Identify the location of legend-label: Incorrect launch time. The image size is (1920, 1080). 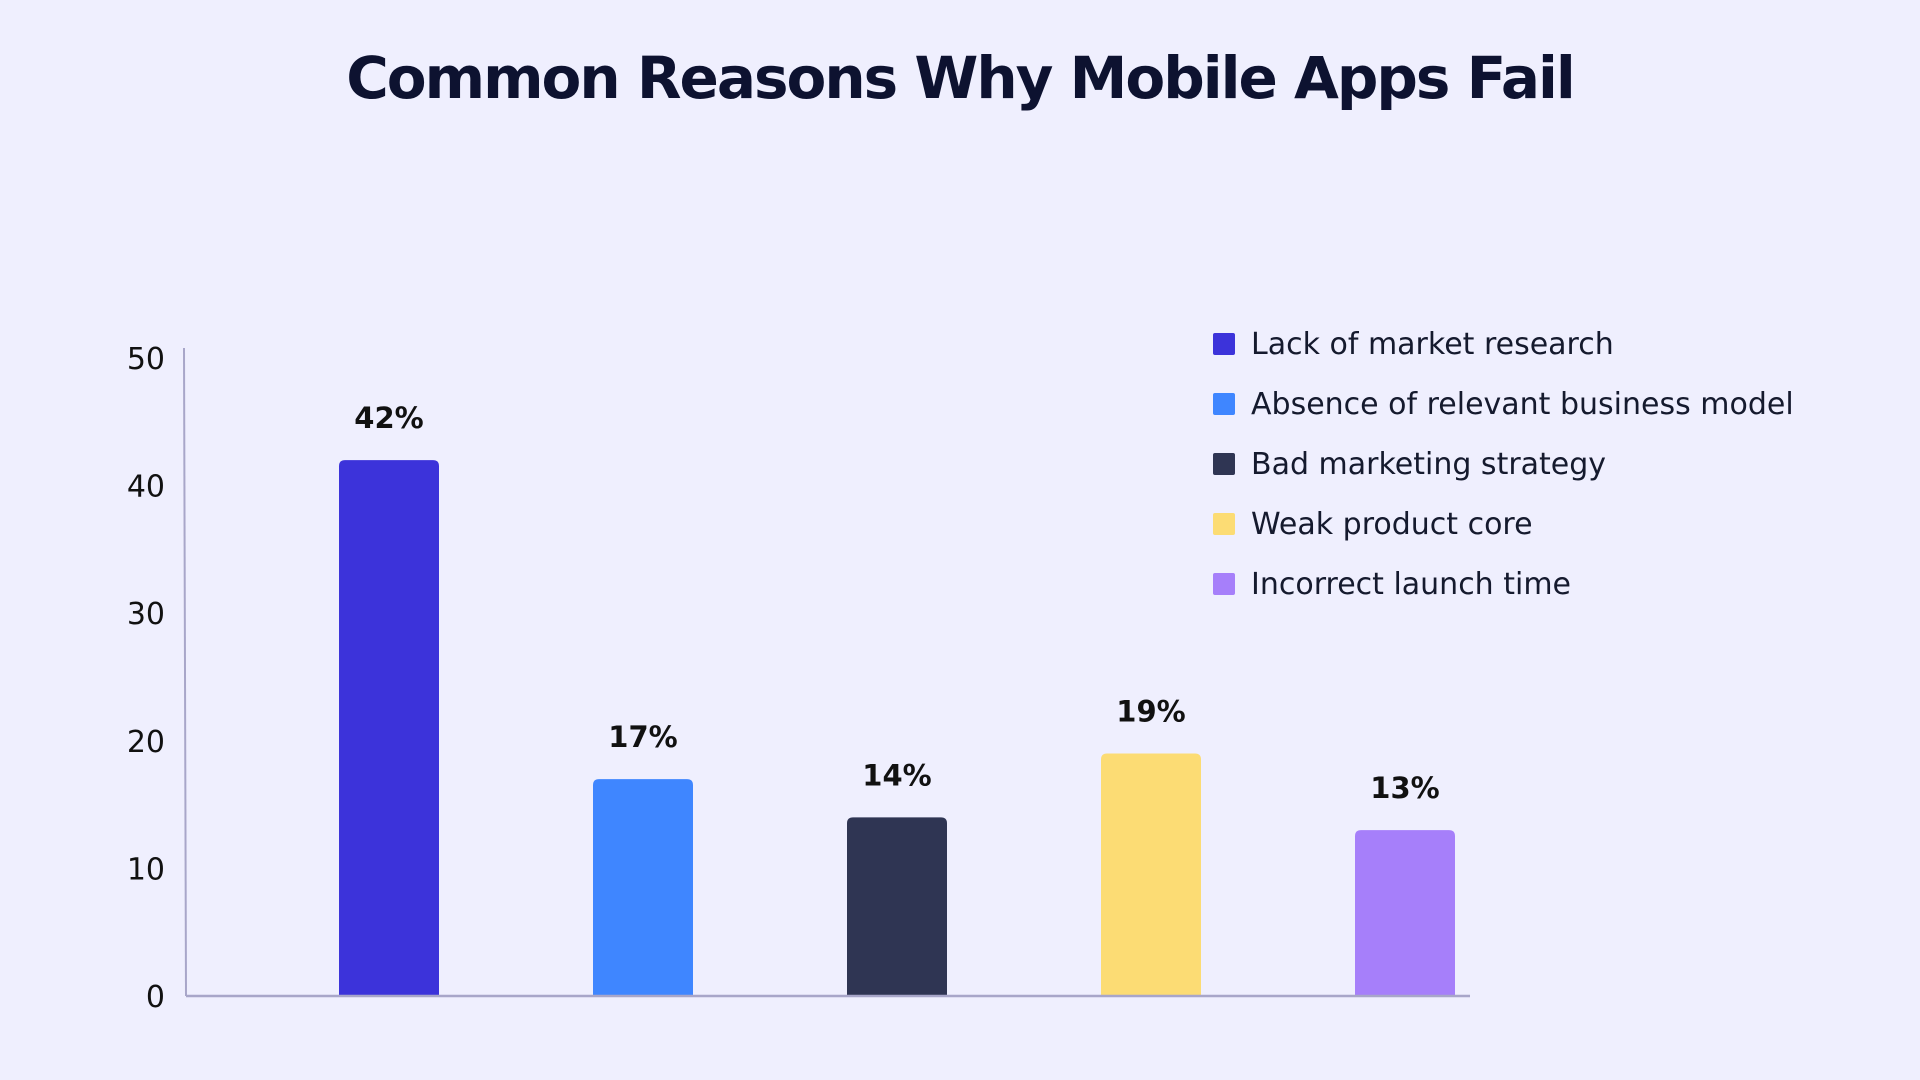
(1411, 584).